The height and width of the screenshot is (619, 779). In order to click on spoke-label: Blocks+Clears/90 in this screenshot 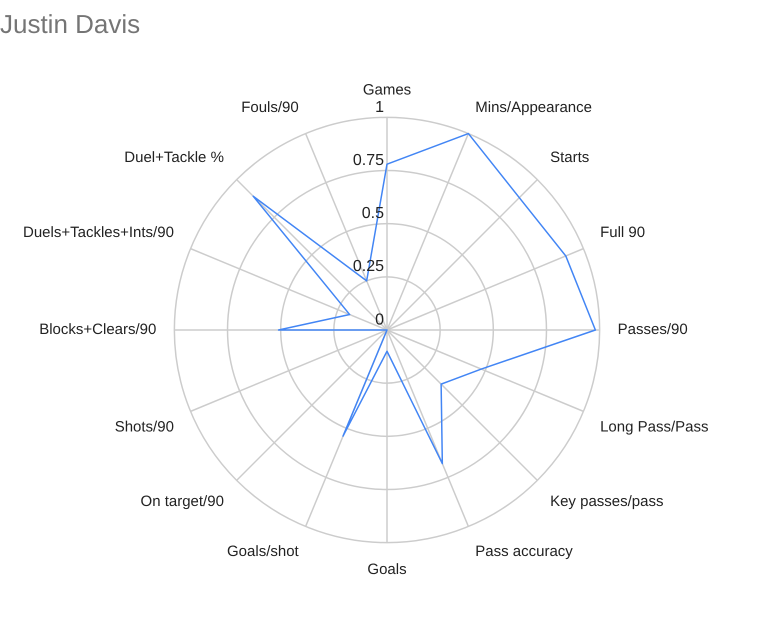, I will do `click(97, 329)`.